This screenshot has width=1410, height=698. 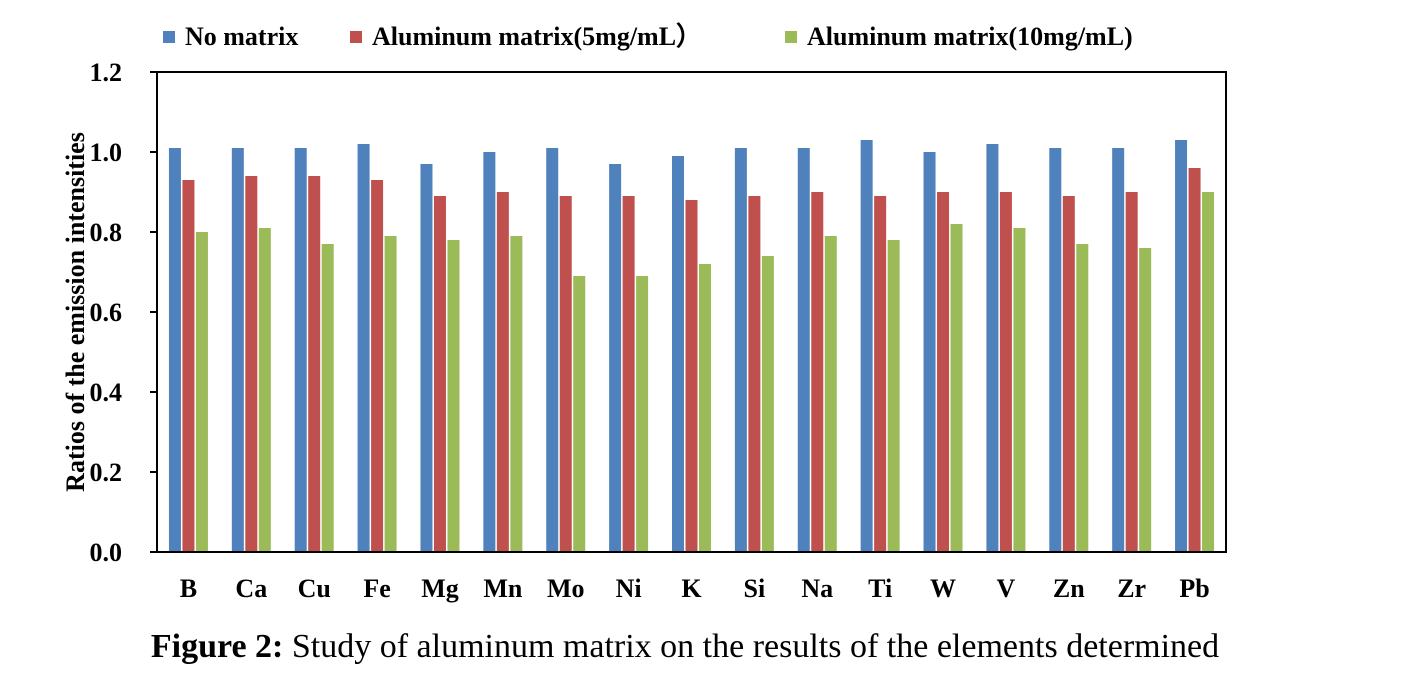 I want to click on legend-entry-2: Aluminum matrix(5mg/mL）, so click(x=537, y=36).